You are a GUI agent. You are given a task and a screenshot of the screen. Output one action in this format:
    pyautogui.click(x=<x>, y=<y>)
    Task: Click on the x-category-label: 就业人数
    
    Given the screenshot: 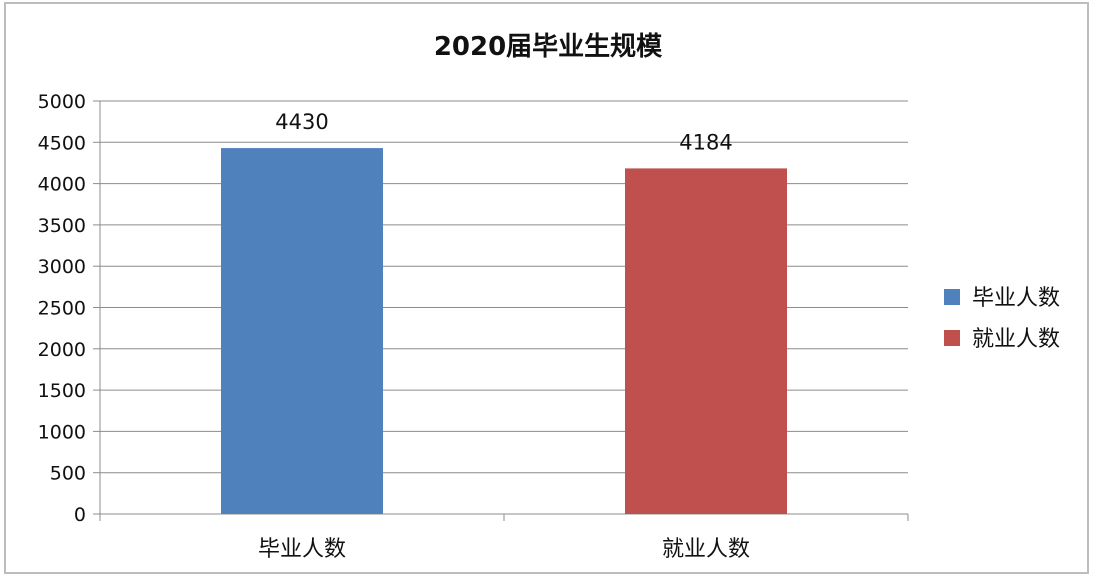 What is the action you would take?
    pyautogui.click(x=706, y=549)
    